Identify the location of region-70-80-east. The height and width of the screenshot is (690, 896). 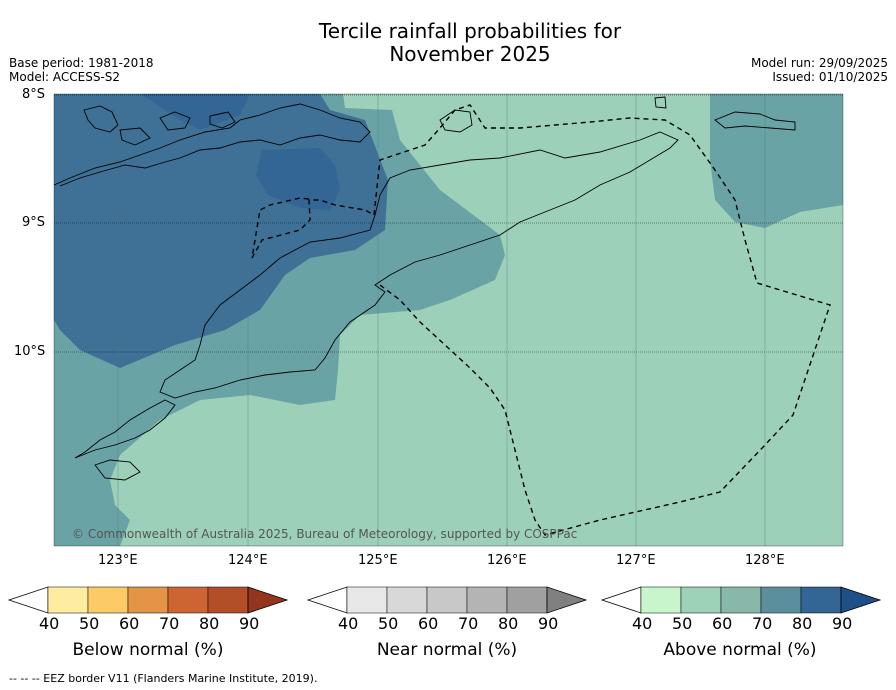
(776, 161).